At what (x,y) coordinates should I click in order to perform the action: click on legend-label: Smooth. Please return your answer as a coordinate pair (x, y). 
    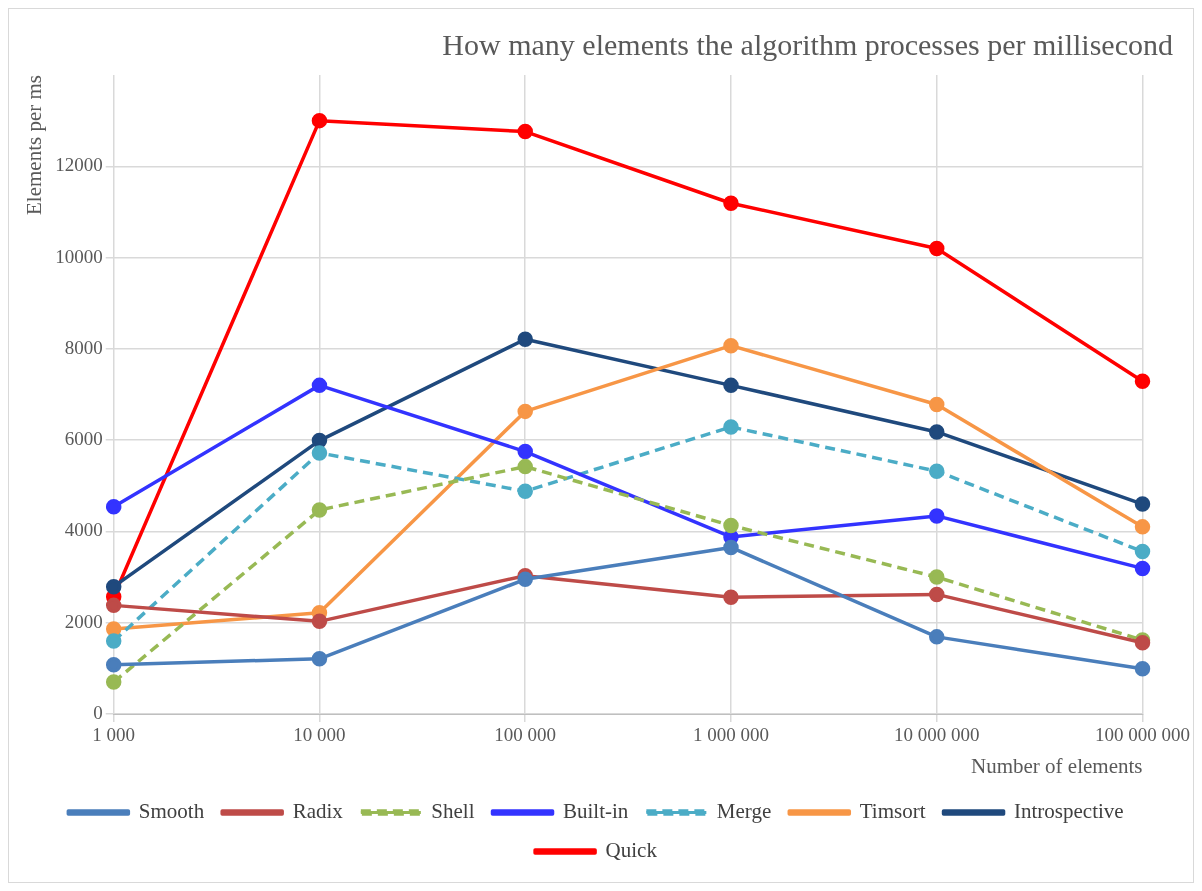
    Looking at the image, I should click on (171, 811).